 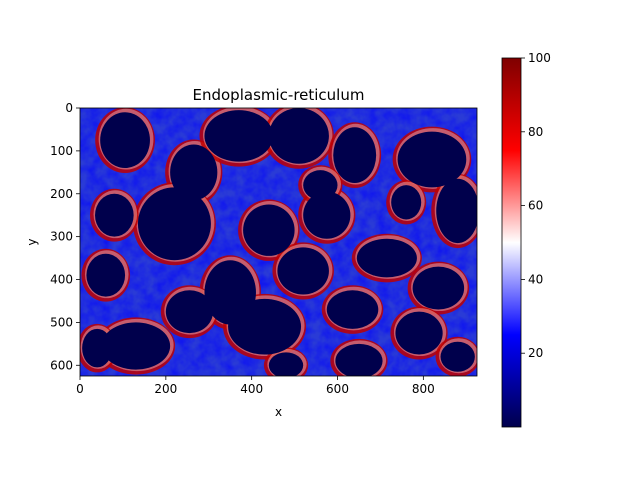 I want to click on y-tick-label: 100, so click(x=61, y=151).